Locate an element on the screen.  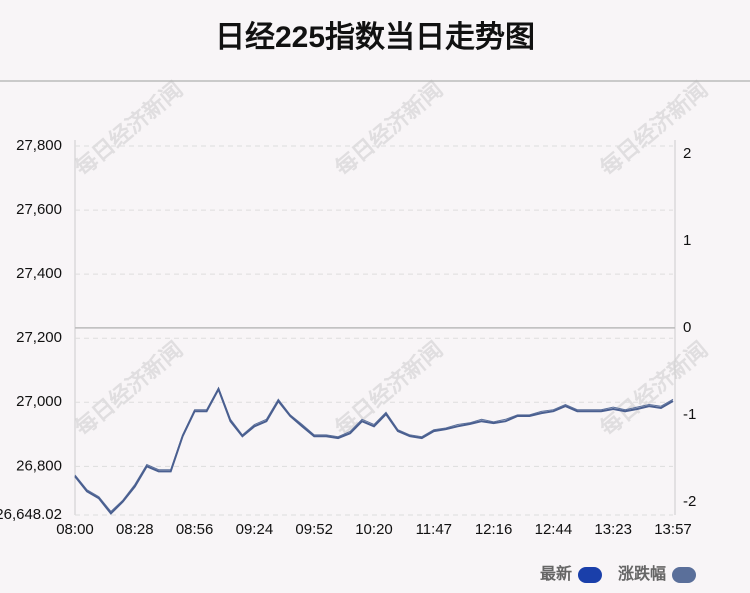
y-tick-label: 27,400 is located at coordinates (39, 273).